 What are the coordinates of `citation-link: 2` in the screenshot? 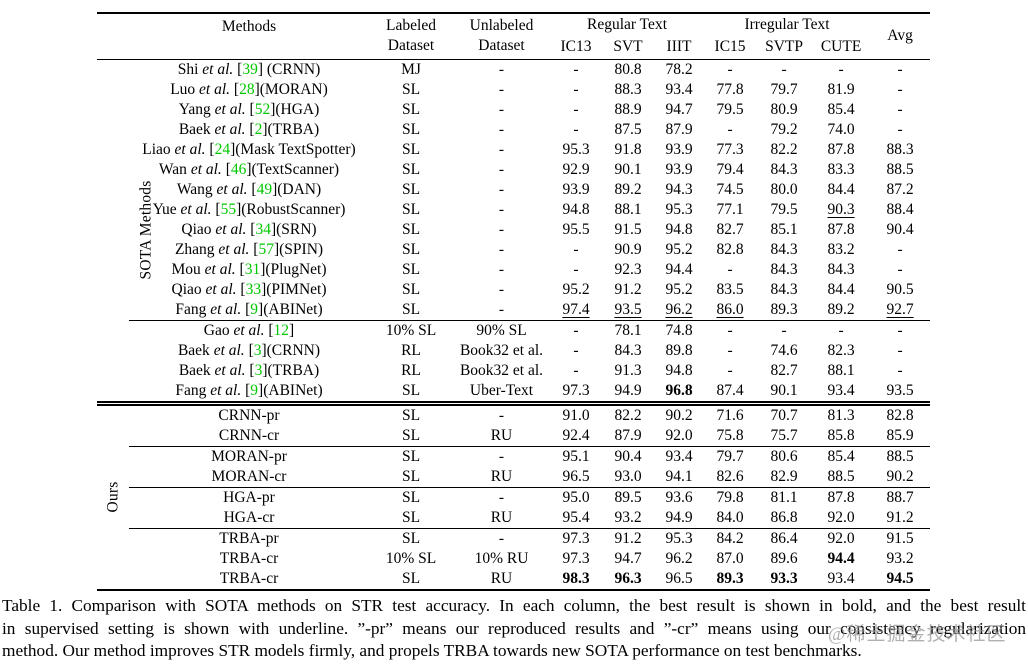 It's located at (258, 129).